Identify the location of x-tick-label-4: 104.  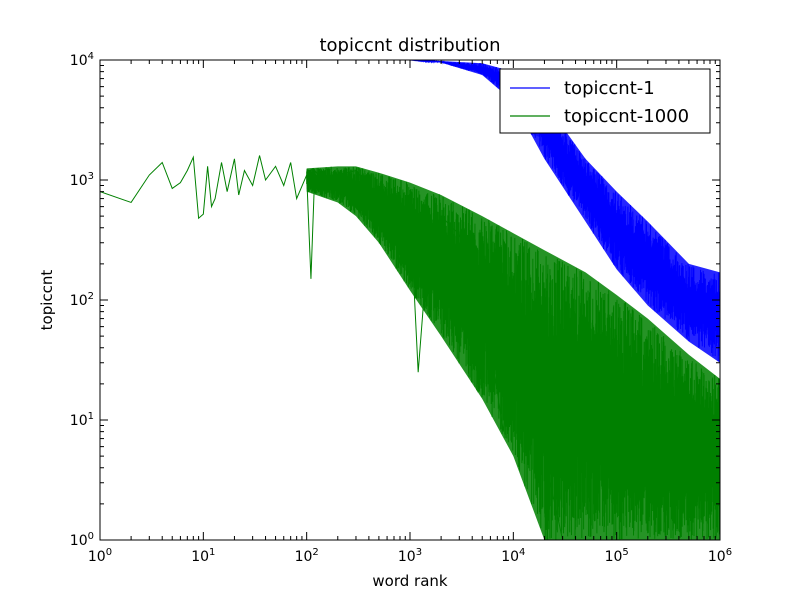
(513, 556).